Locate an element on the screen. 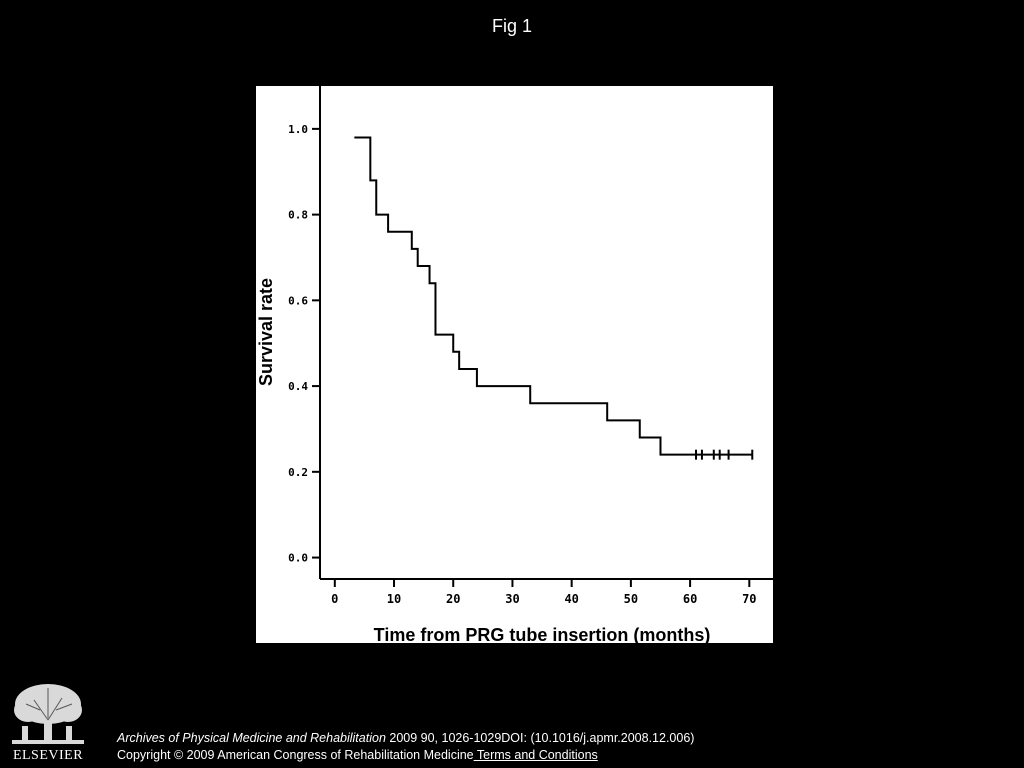 This screenshot has width=1024, height=768. x-tick-label: 10 is located at coordinates (394, 599).